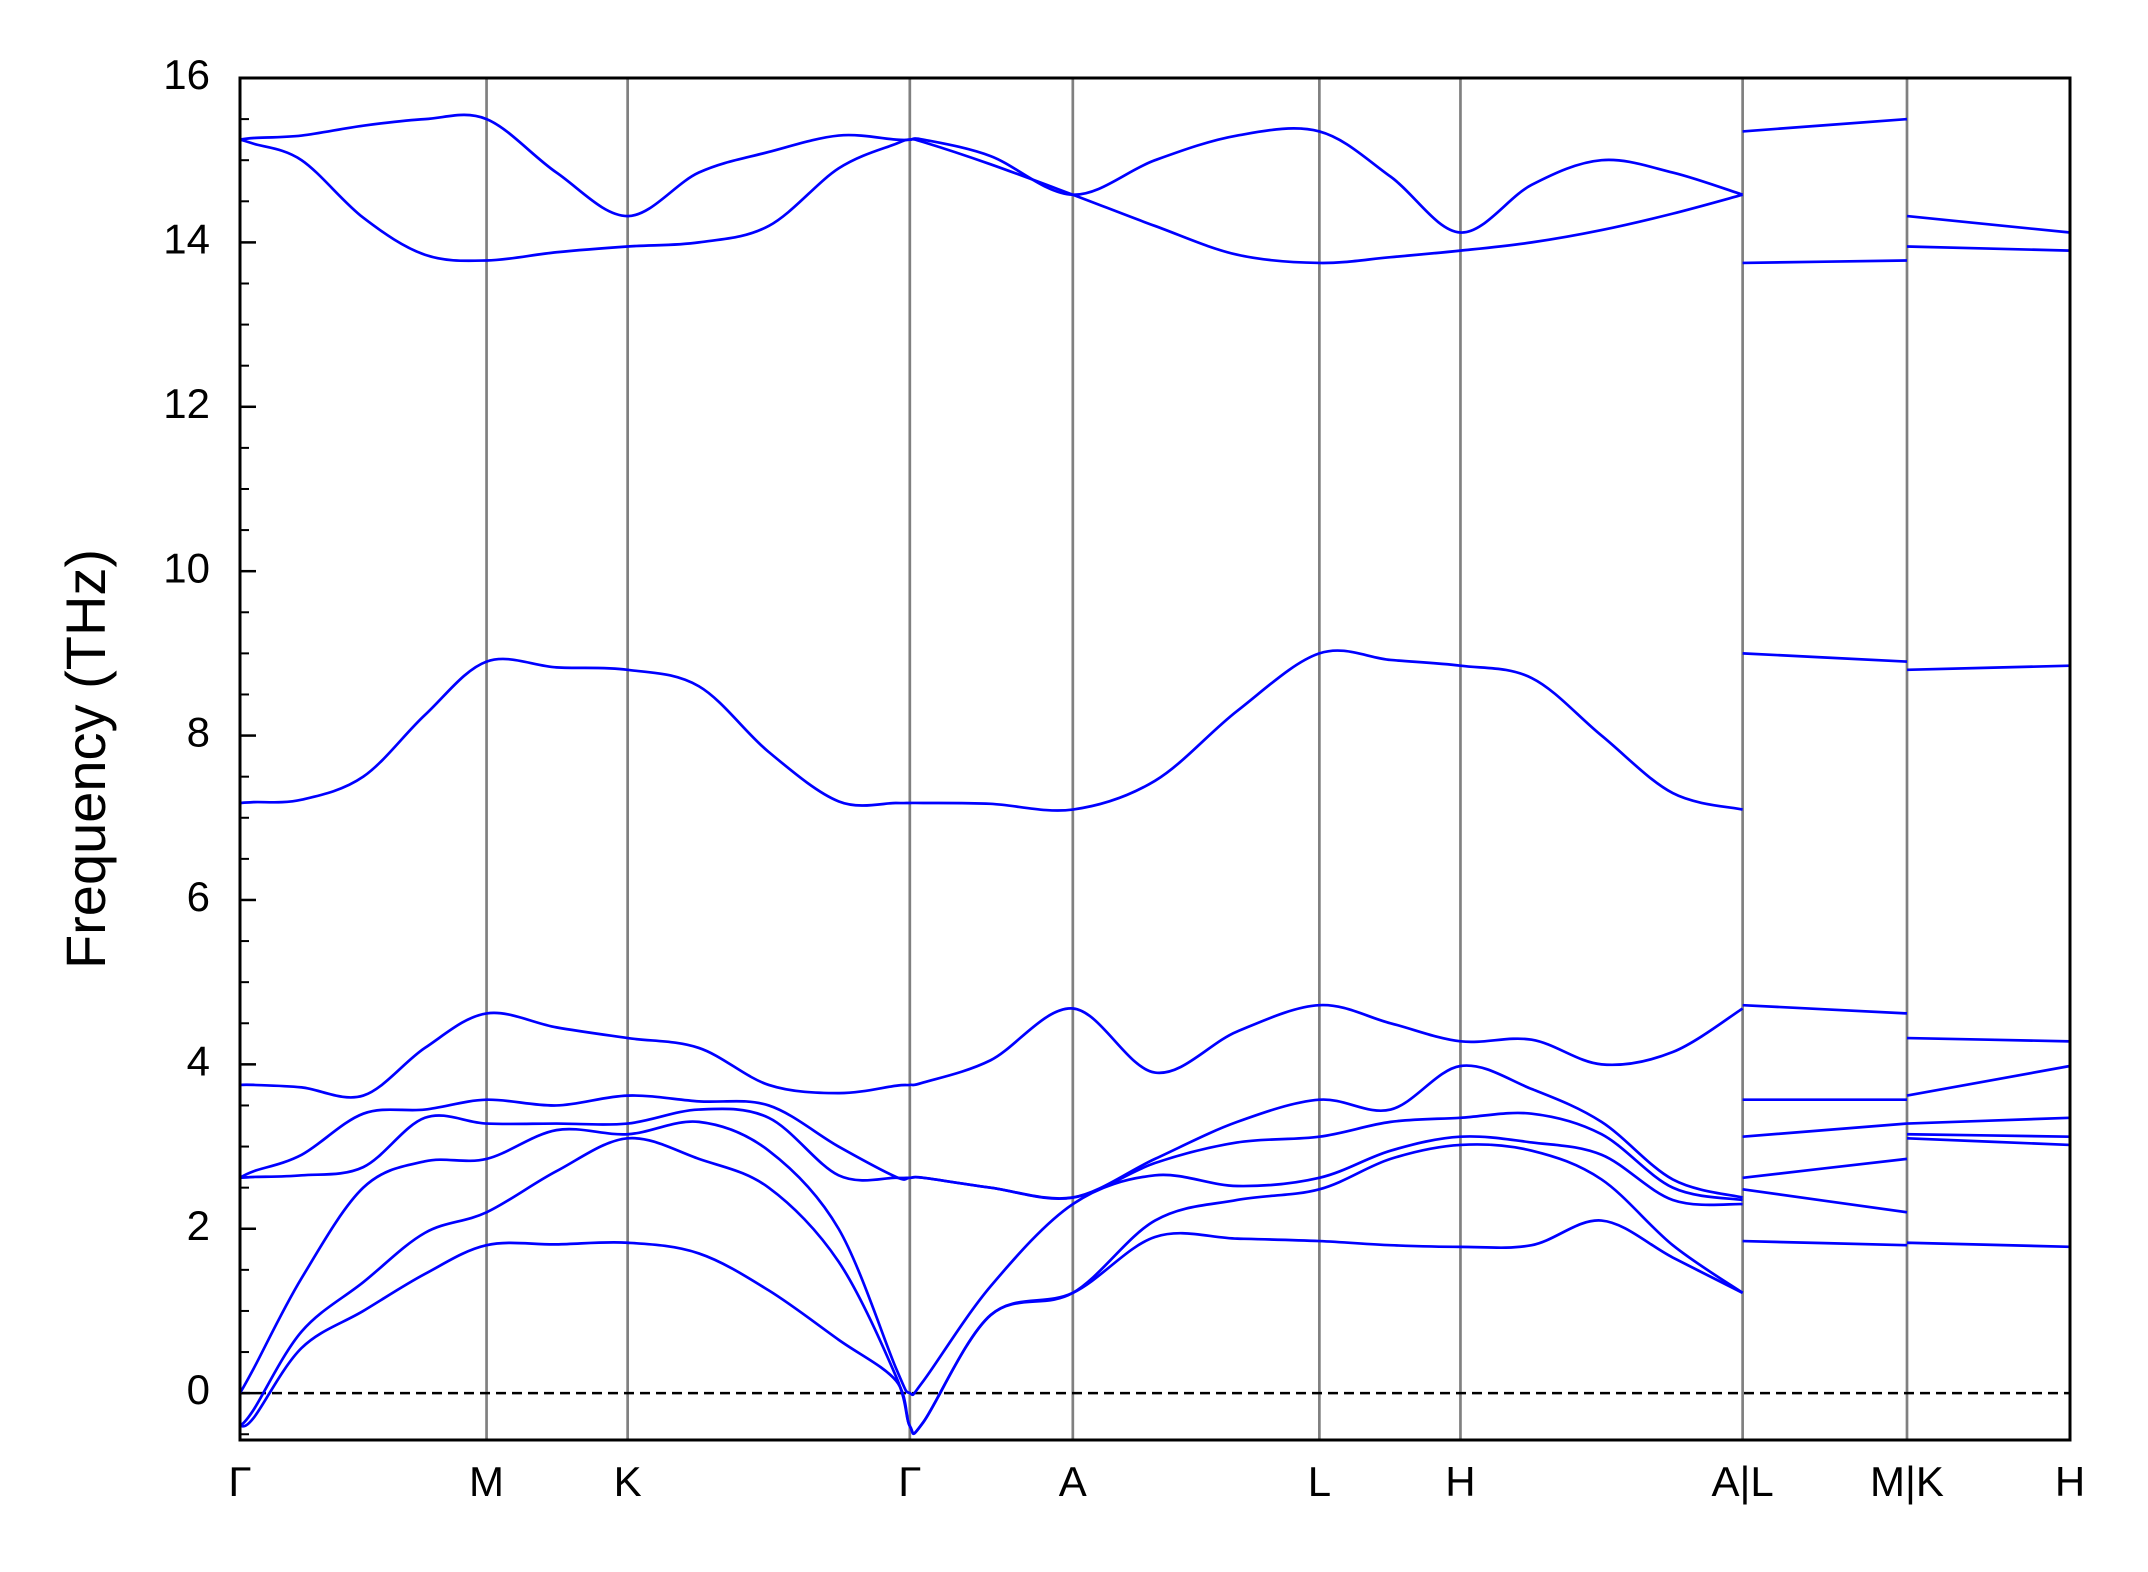  Describe the element at coordinates (198, 732) in the screenshot. I see `y-tick-label: 8` at that location.